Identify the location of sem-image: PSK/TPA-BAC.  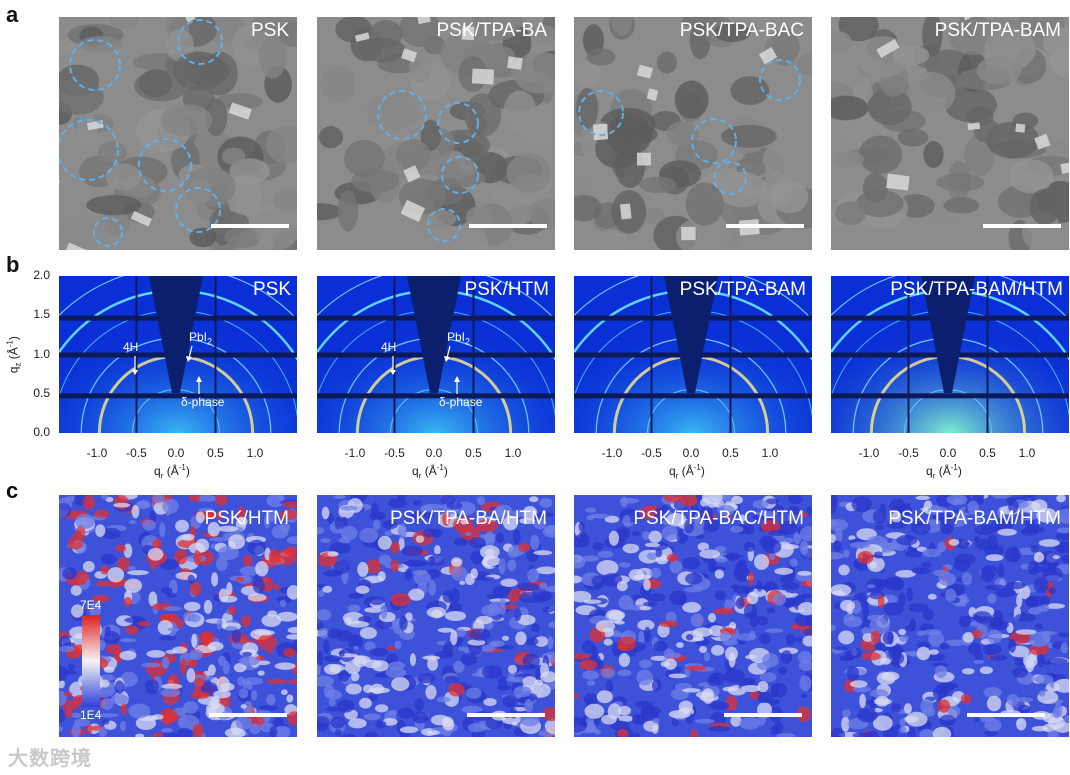
(693, 133).